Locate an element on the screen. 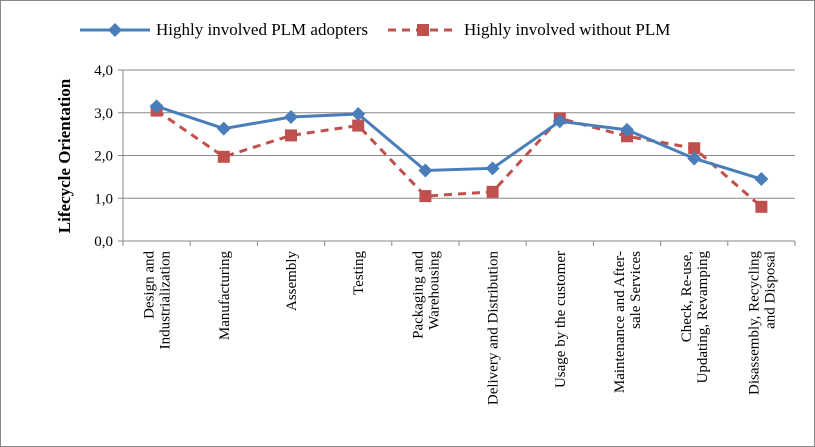 This screenshot has width=815, height=447. series-line is located at coordinates (459, 142).